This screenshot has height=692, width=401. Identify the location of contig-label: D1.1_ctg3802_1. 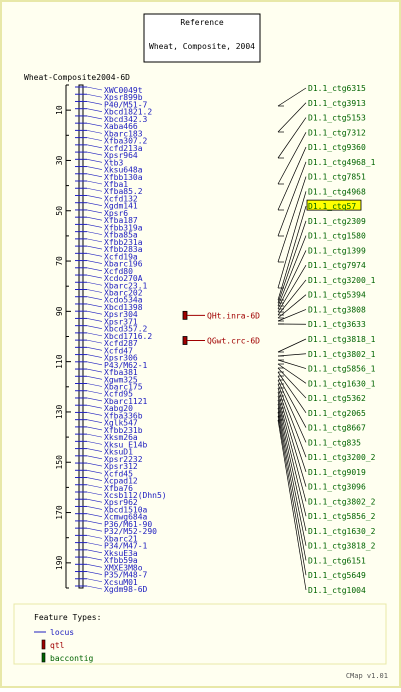
(342, 354).